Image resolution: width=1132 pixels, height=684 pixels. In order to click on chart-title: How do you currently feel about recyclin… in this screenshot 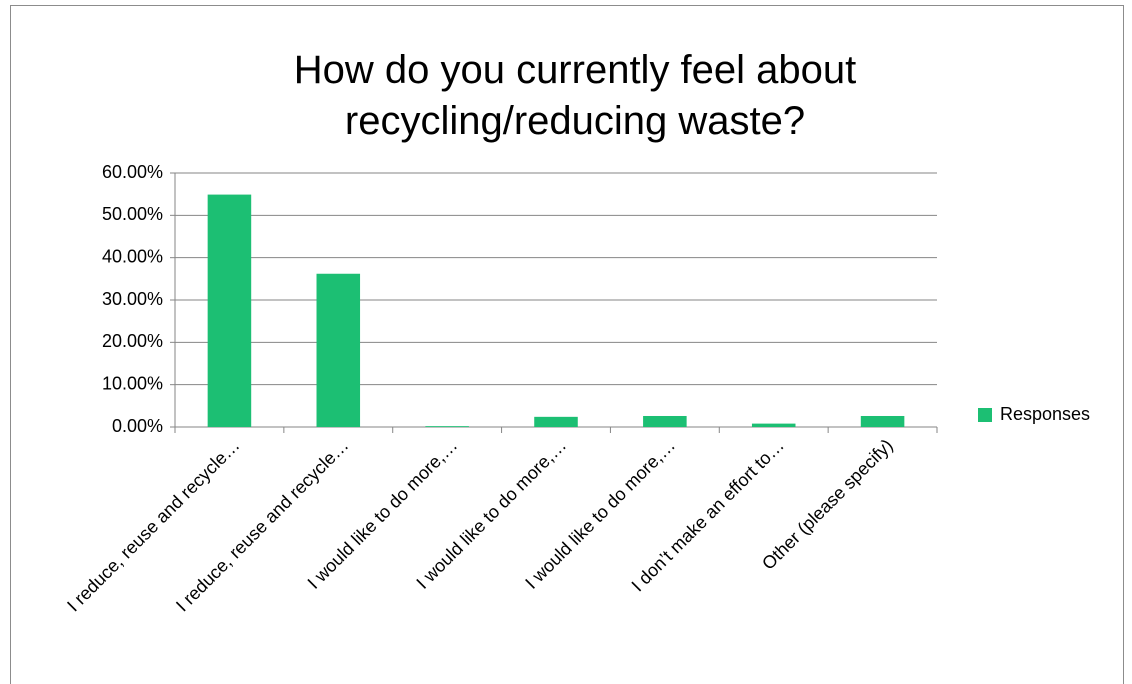, I will do `click(575, 95)`.